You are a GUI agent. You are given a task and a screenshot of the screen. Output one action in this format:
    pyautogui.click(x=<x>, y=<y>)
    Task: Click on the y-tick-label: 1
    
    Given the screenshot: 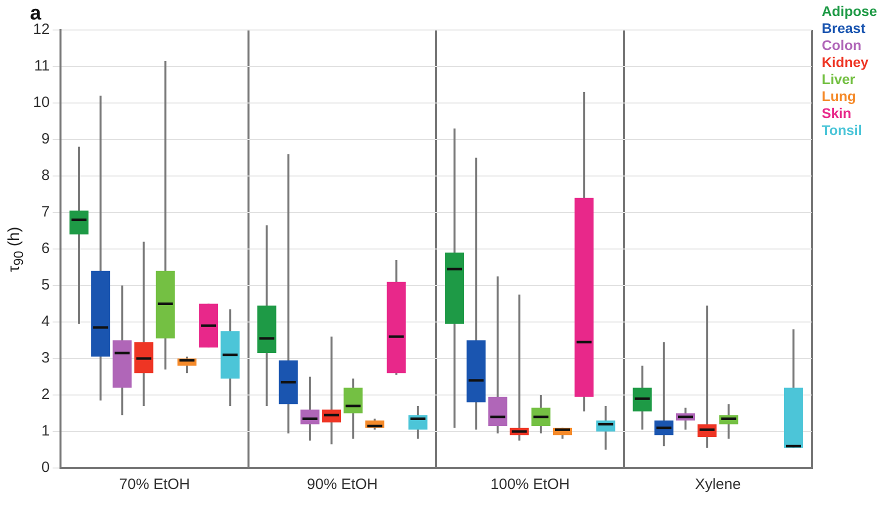 What is the action you would take?
    pyautogui.click(x=45, y=431)
    